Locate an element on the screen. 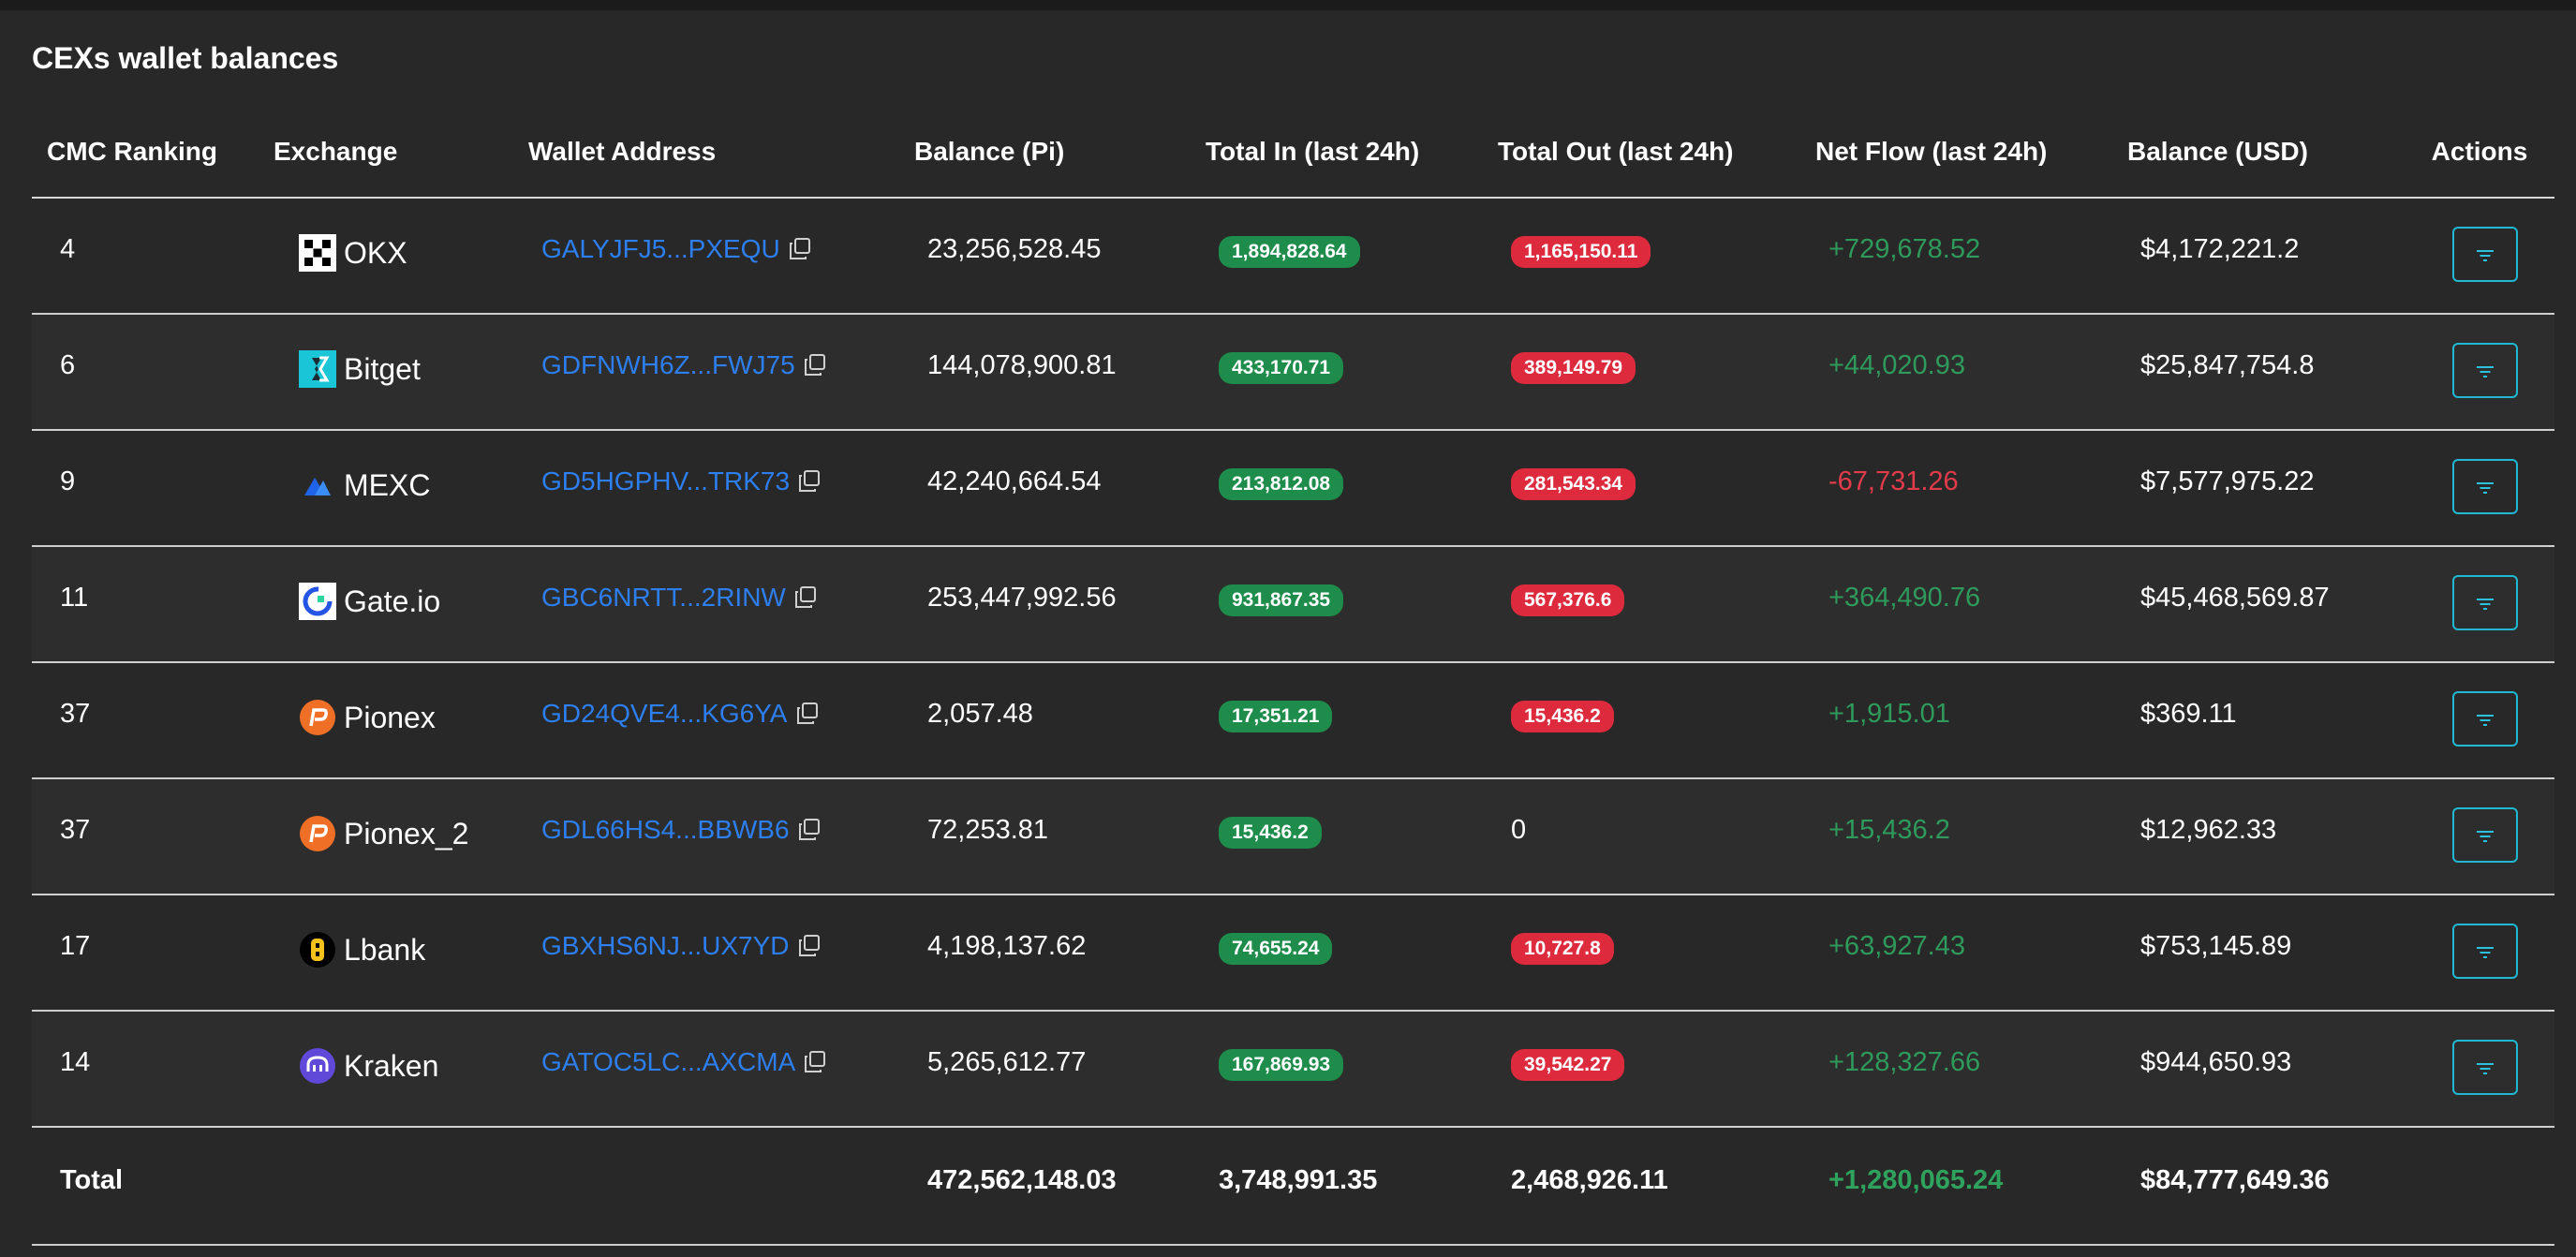  balance-pi-cell: 23,256,528.45 is located at coordinates (1045, 256).